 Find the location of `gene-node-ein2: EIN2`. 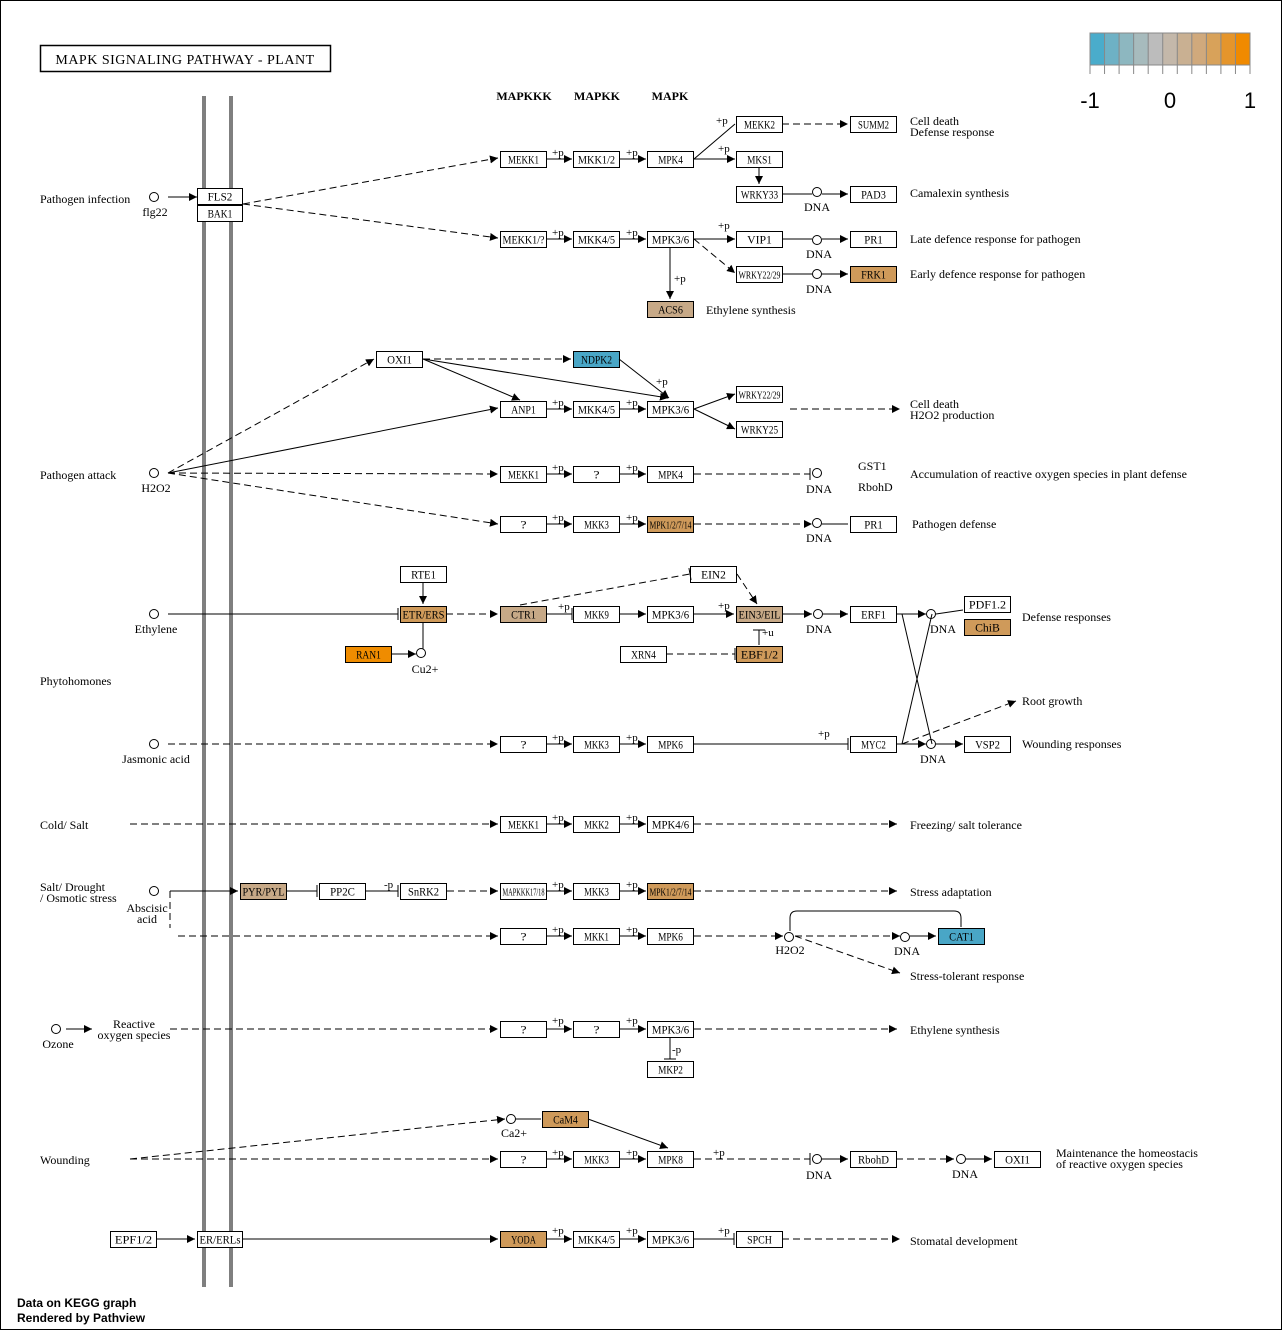

gene-node-ein2: EIN2 is located at coordinates (713, 574).